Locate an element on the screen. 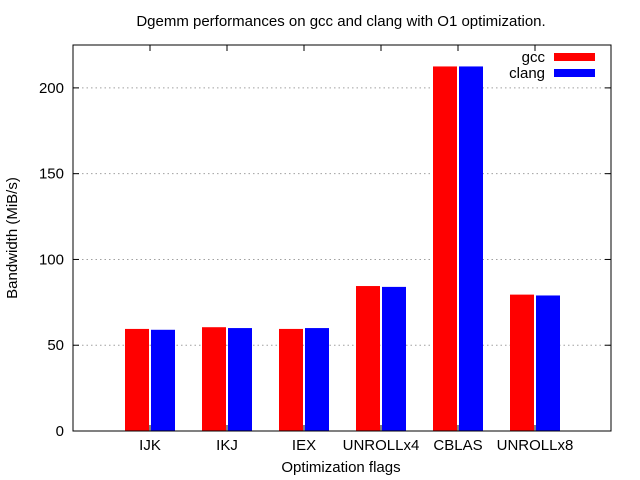  bar-gcc-unrollx4 is located at coordinates (368, 358).